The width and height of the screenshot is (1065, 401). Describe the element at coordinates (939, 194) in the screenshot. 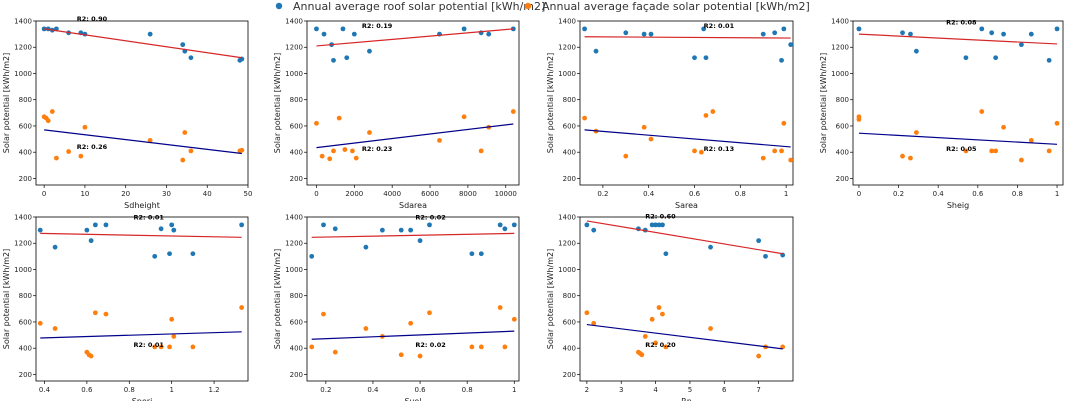

I see `x-tick-label: 0.4` at that location.